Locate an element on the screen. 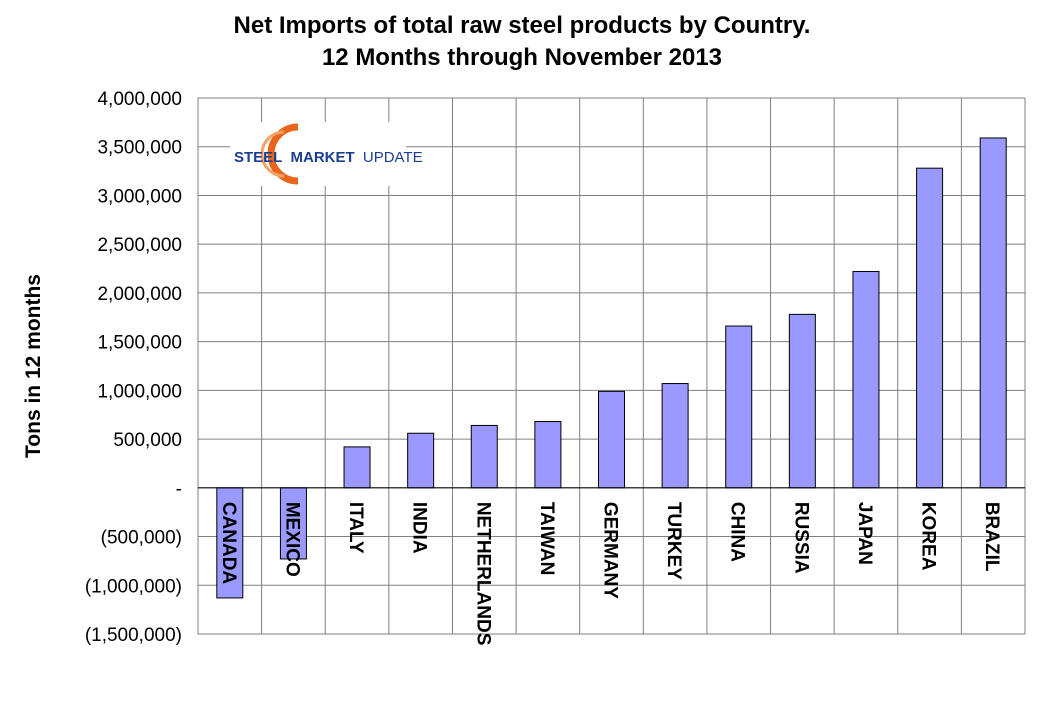 This screenshot has height=708, width=1060. category-label: TURKEY is located at coordinates (673, 541).